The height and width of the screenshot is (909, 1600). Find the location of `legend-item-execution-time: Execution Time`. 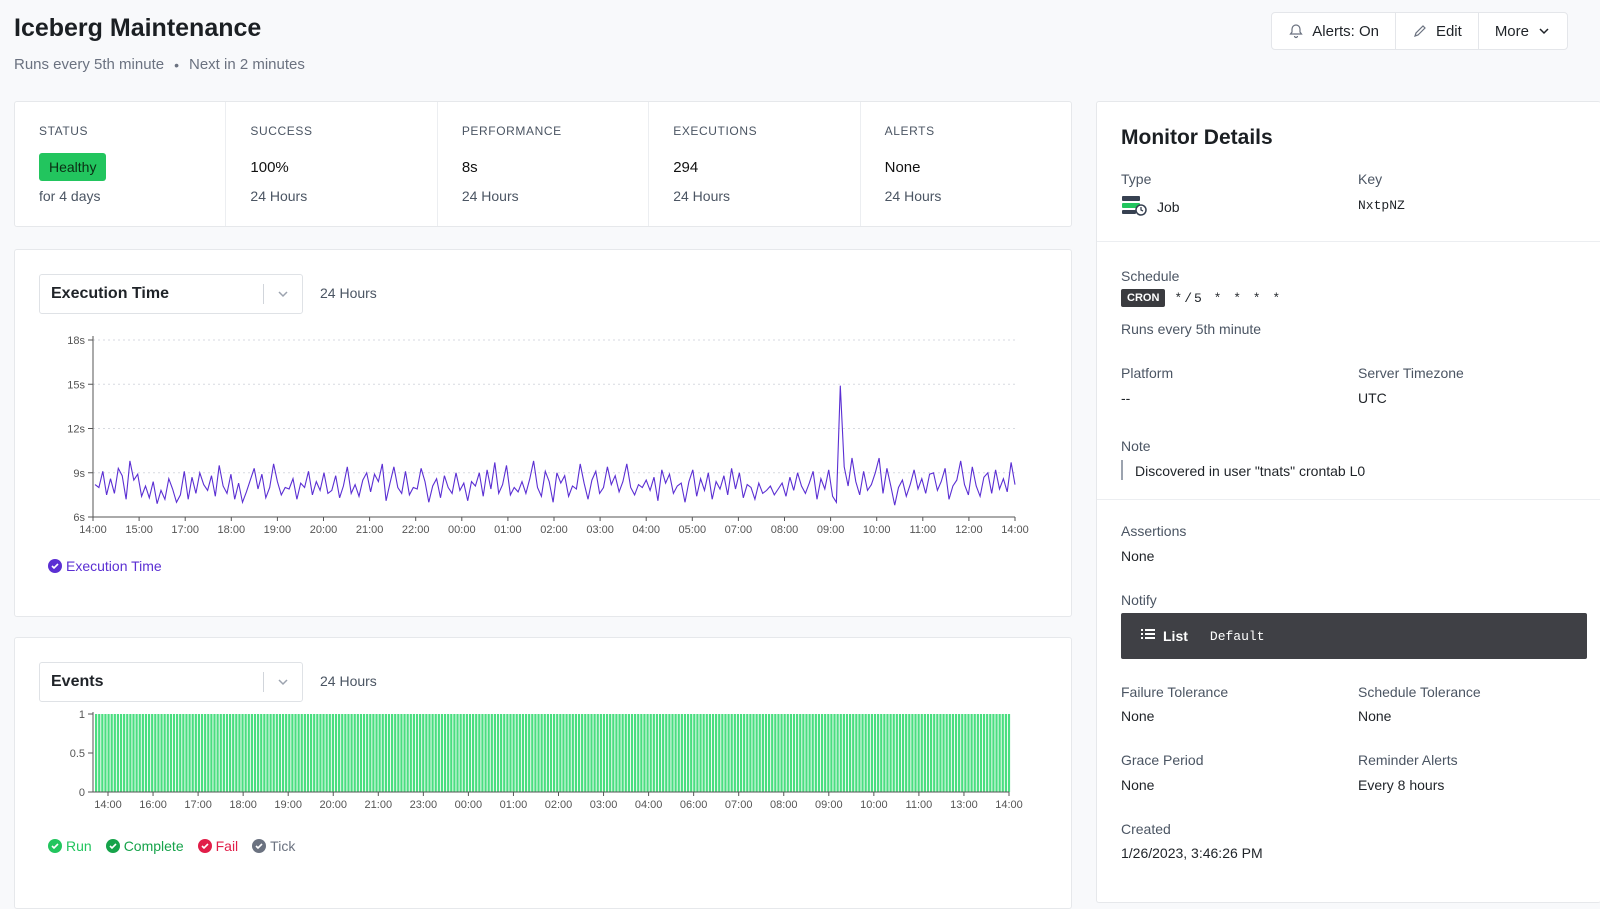

legend-item-execution-time: Execution Time is located at coordinates (105, 566).